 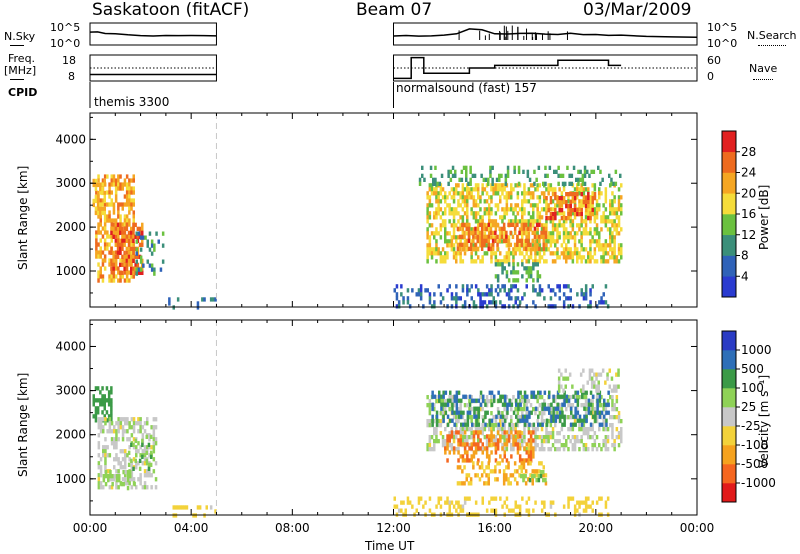 What do you see at coordinates (191, 528) in the screenshot?
I see `time-tick-label: 04:00` at bounding box center [191, 528].